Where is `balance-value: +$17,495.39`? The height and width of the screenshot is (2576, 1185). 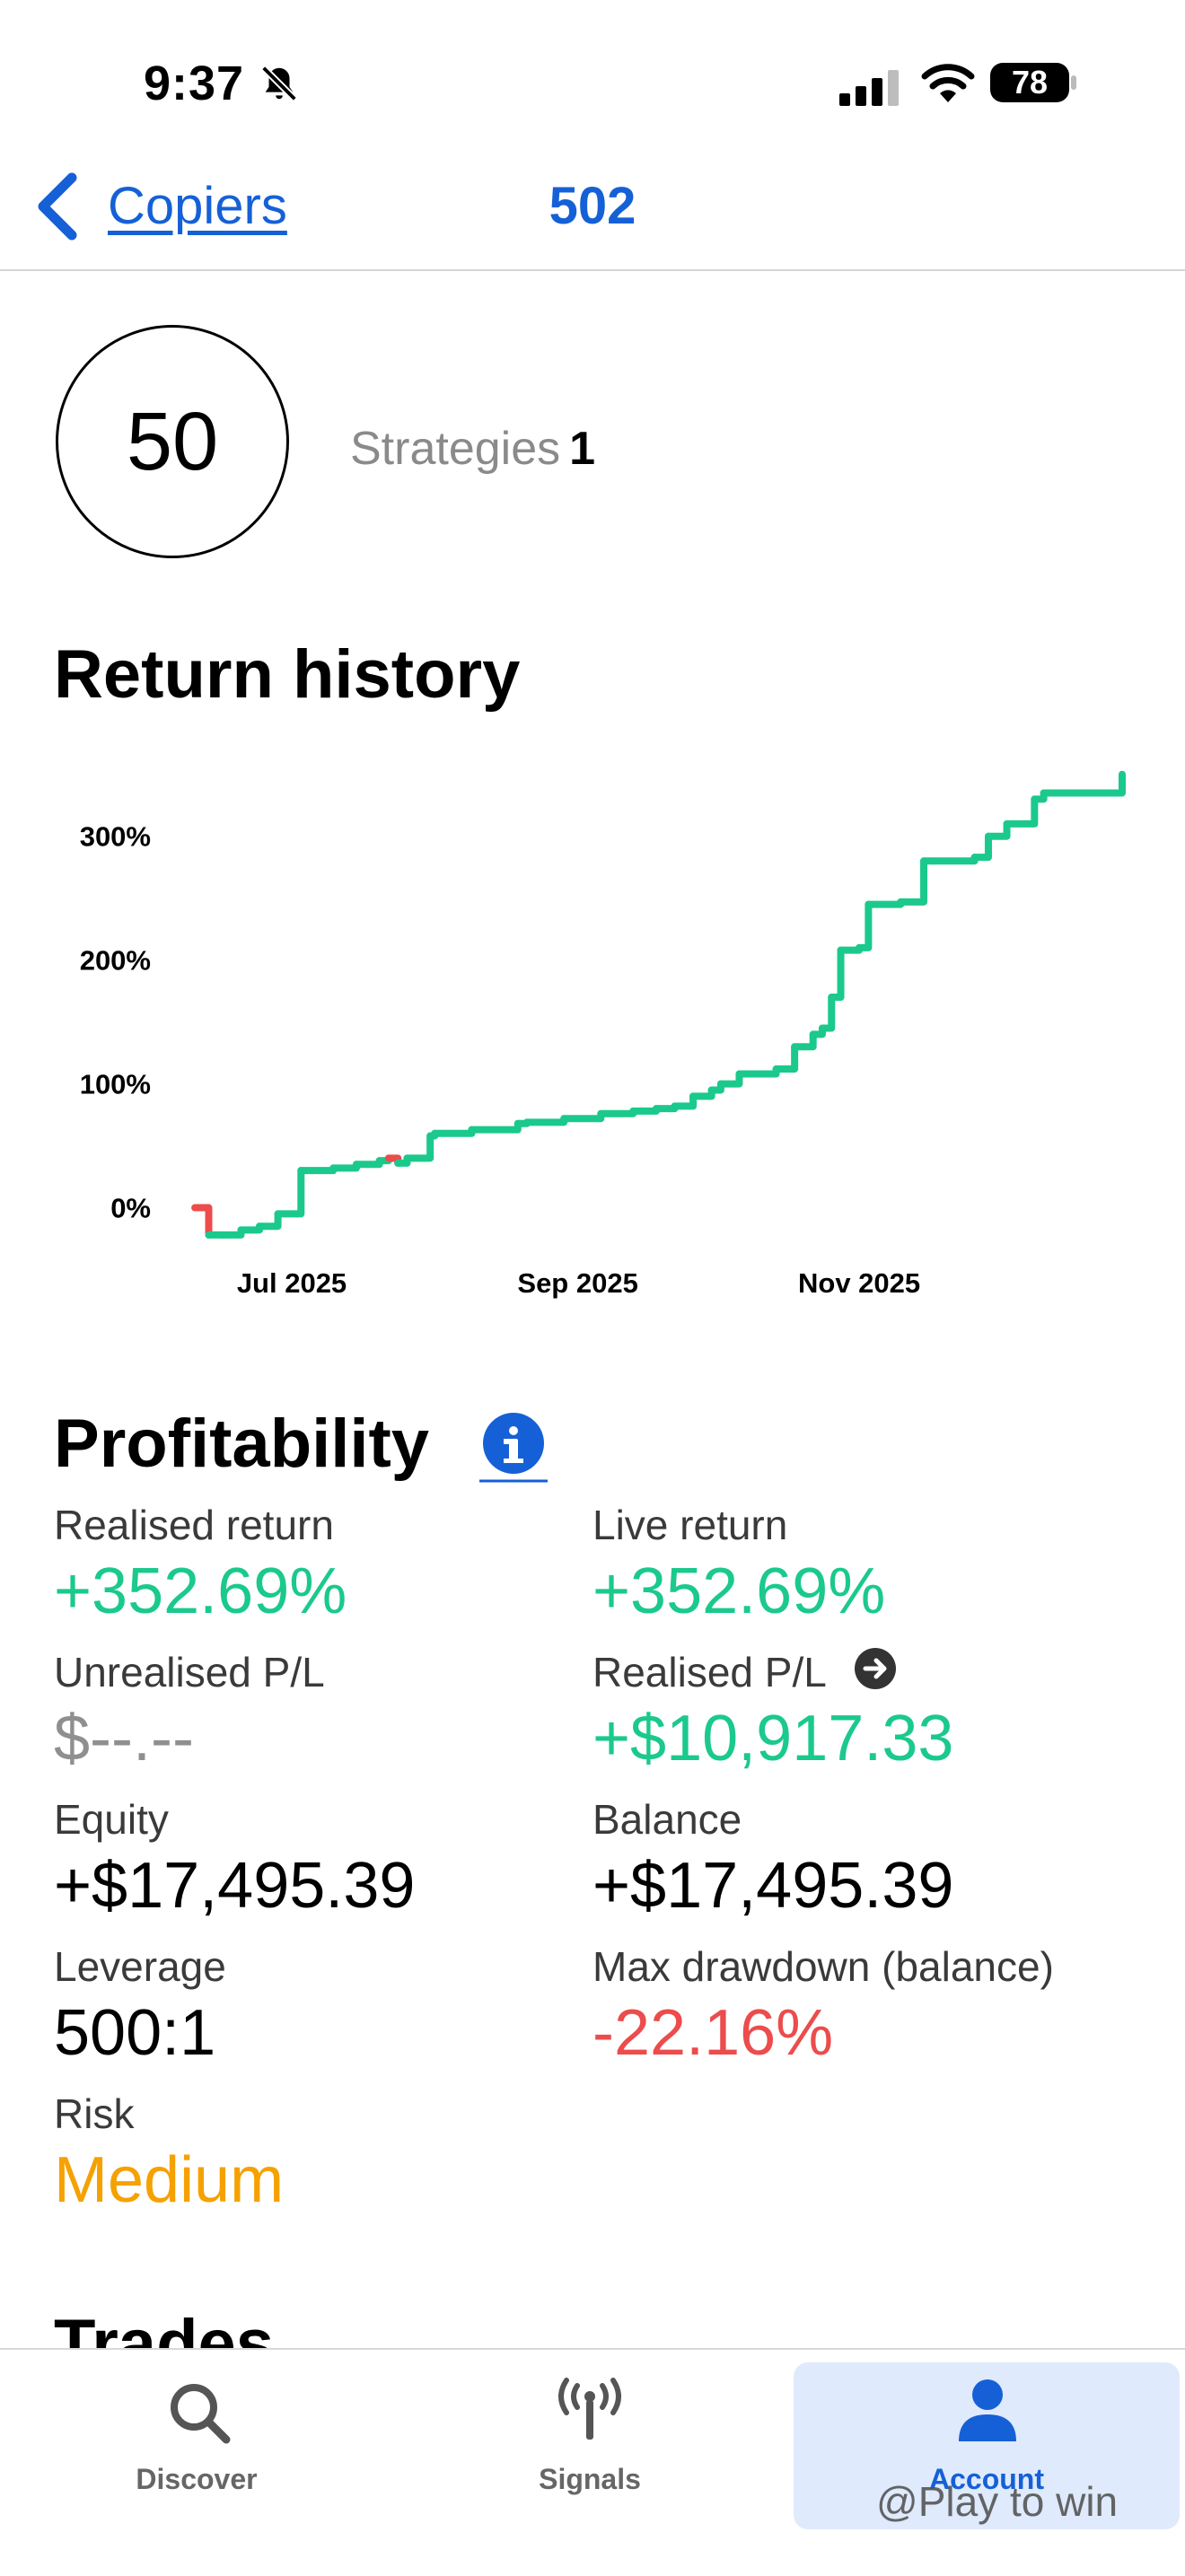
balance-value: +$17,495.39 is located at coordinates (773, 1886).